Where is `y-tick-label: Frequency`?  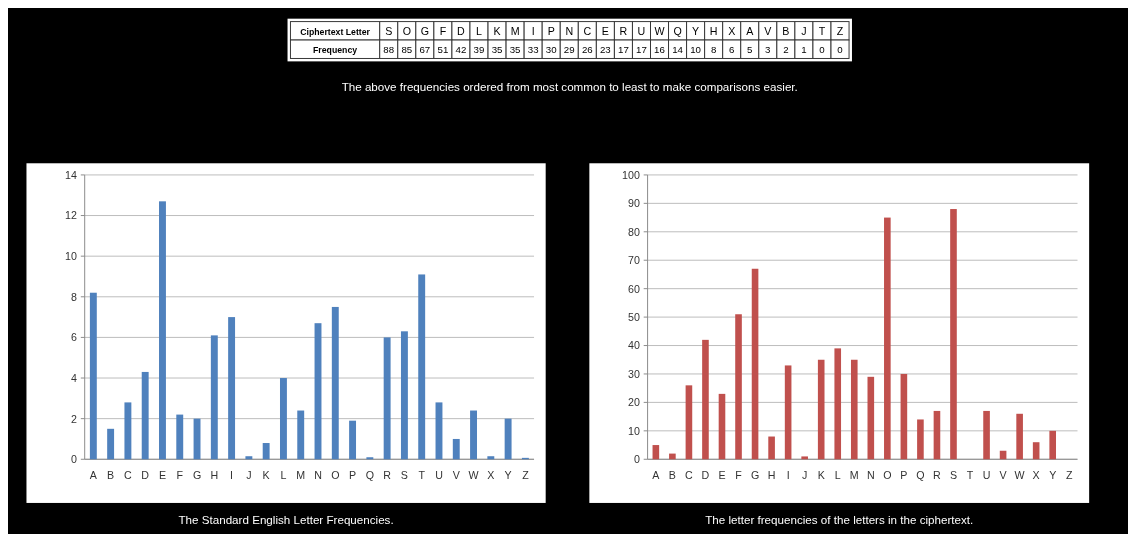 y-tick-label: Frequency is located at coordinates (335, 50).